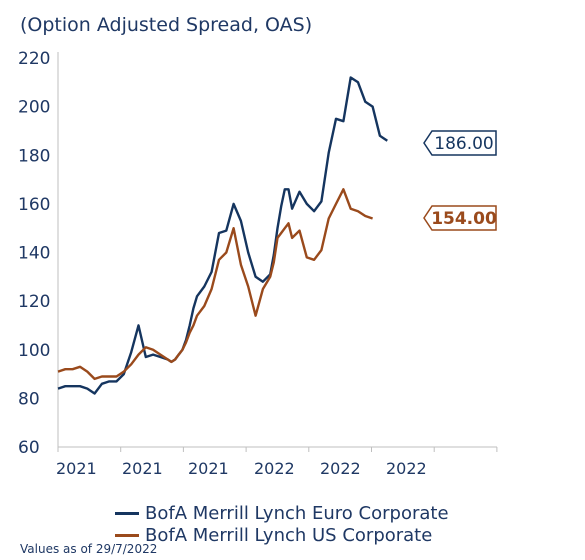 The image size is (585, 560). Describe the element at coordinates (34, 59) in the screenshot. I see `y-tick-label: 220` at that location.